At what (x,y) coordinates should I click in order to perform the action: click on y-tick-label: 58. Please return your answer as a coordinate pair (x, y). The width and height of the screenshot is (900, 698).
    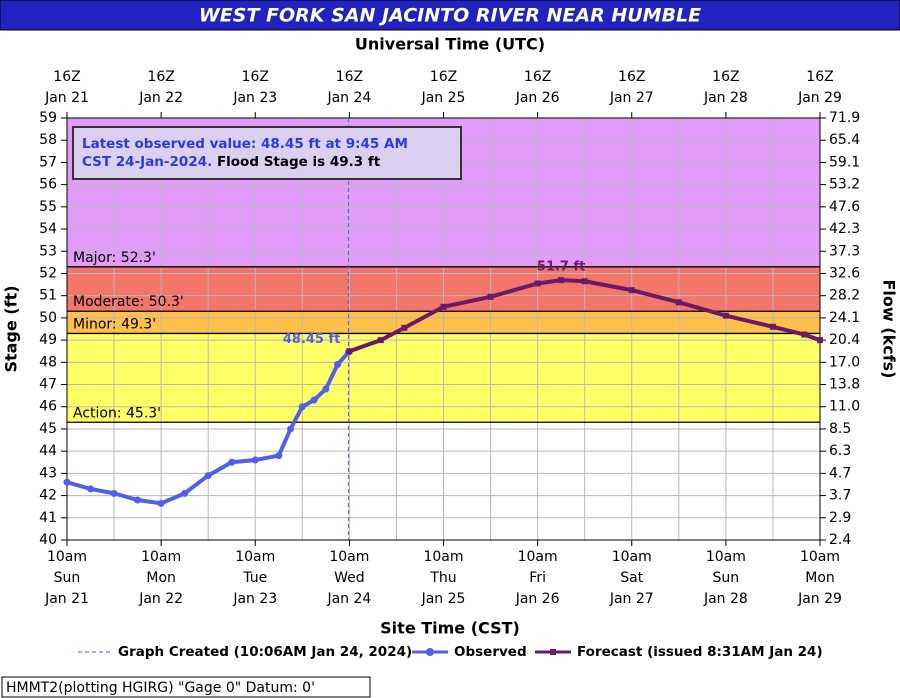
    Looking at the image, I should click on (48, 140).